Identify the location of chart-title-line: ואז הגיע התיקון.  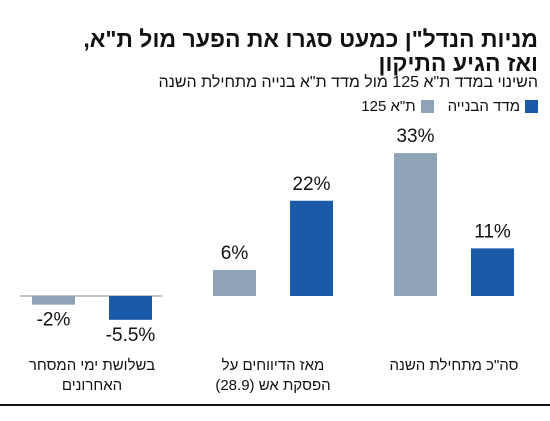
(458, 63).